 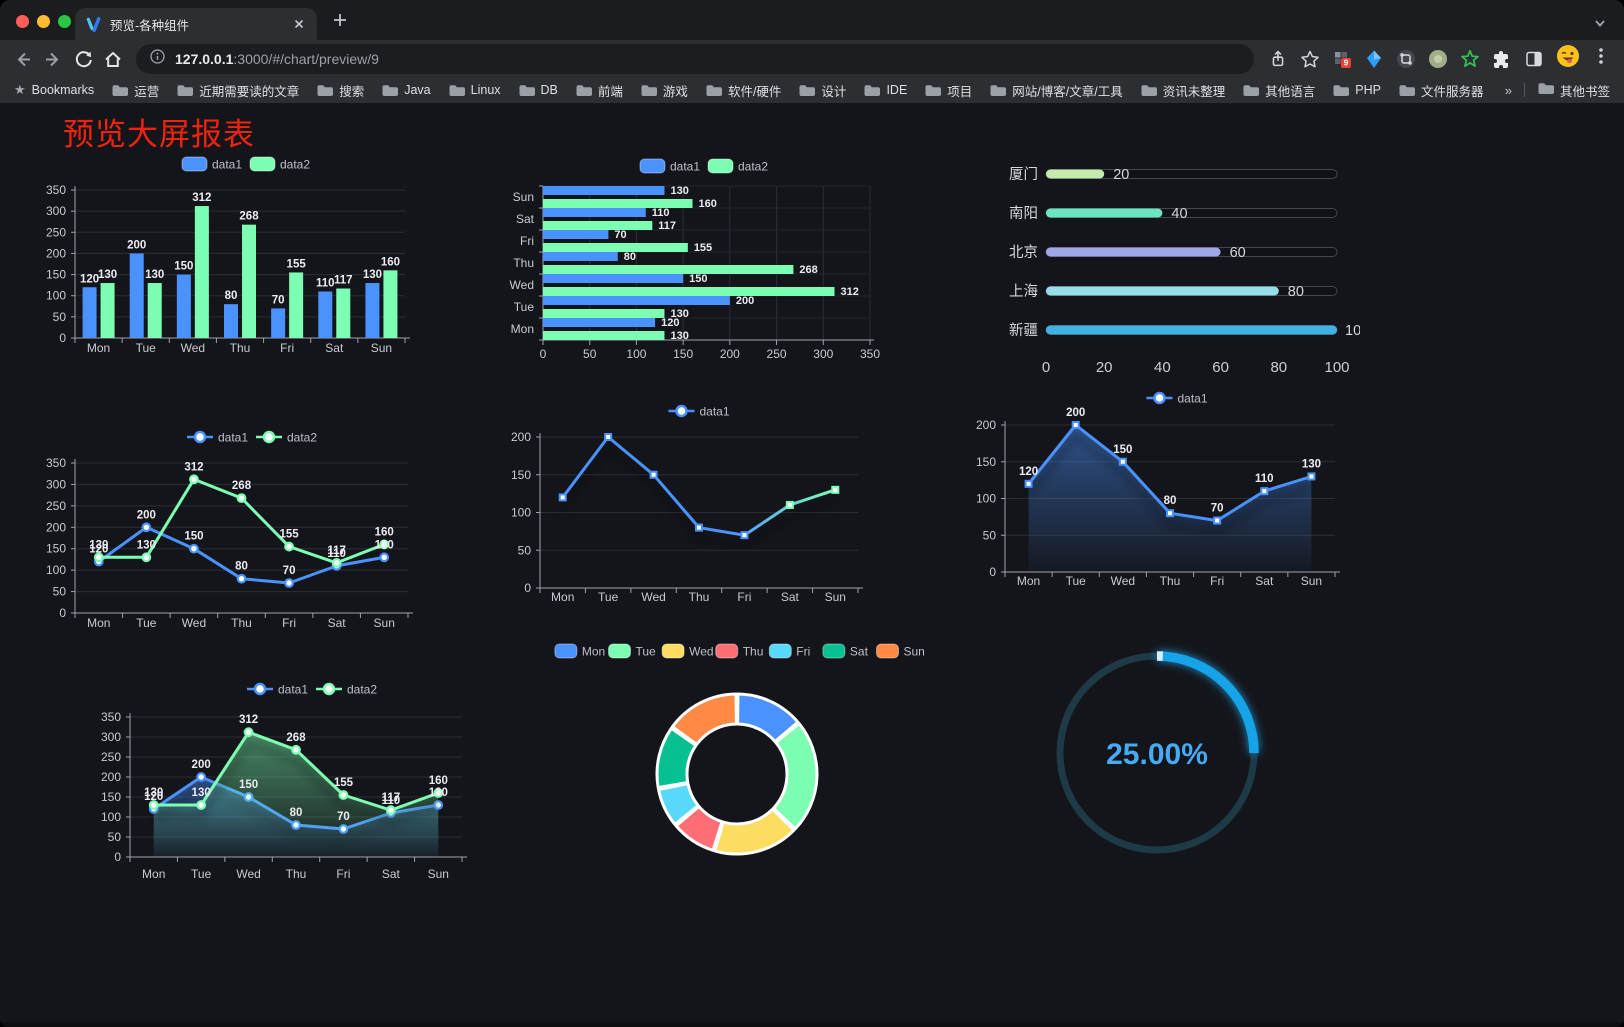 What do you see at coordinates (111, 757) in the screenshot?
I see `svg-text: 250` at bounding box center [111, 757].